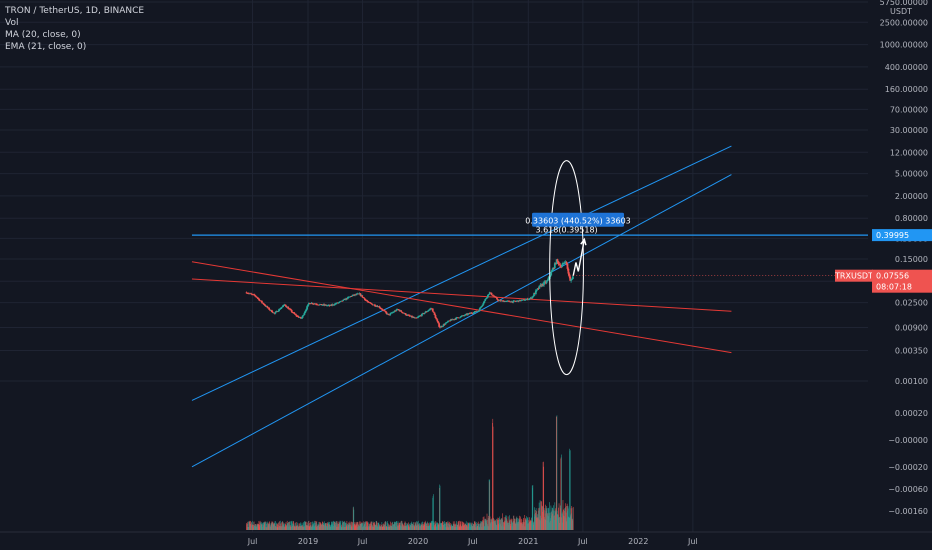 The width and height of the screenshot is (932, 550). I want to click on time-axis: Jul 2019 Jul 2020 Jul 2021 Jul 2022 Jul, so click(466, 538).